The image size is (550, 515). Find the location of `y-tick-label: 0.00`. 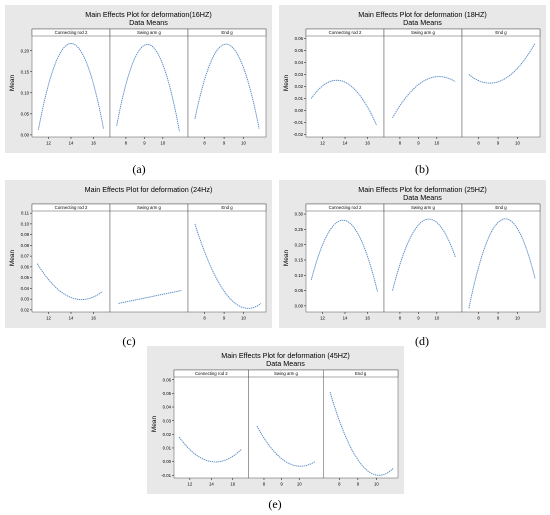

y-tick-label: 0.00 is located at coordinates (25, 134).